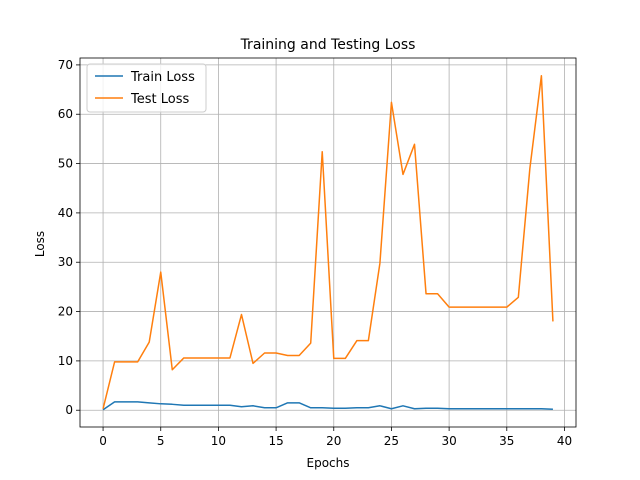 Image resolution: width=640 pixels, height=480 pixels. Describe the element at coordinates (327, 406) in the screenshot. I see `series-line-train-loss` at that location.